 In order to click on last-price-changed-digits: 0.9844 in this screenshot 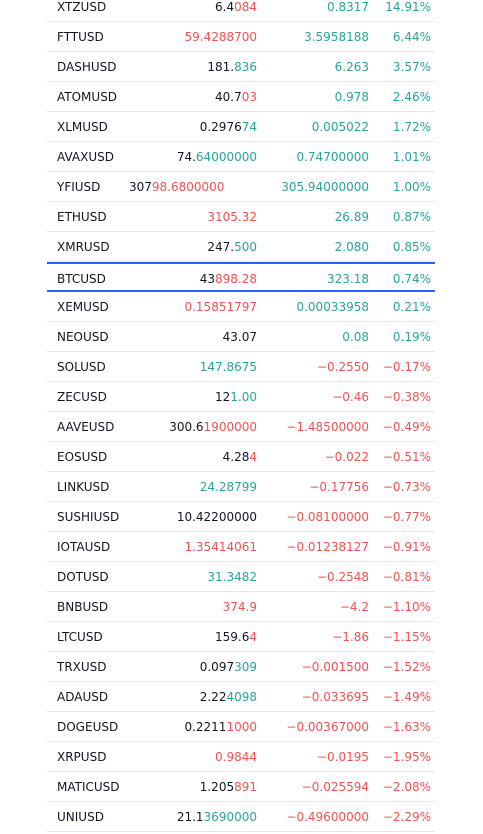, I will do `click(236, 757)`.